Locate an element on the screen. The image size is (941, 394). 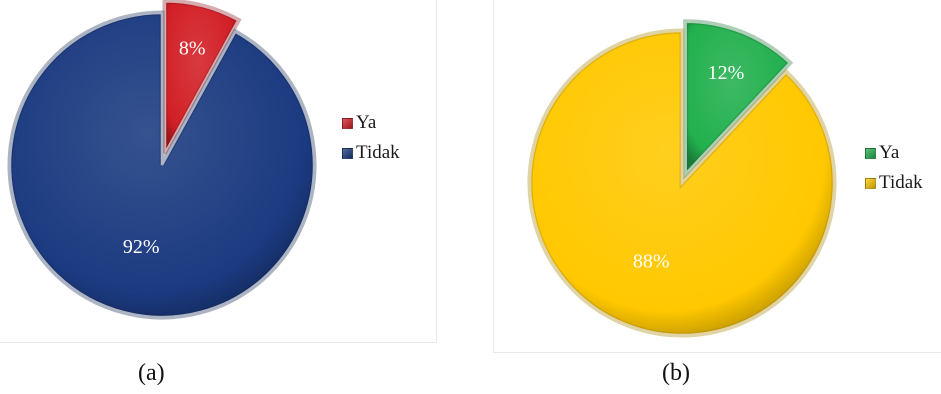
caption-a: (a) is located at coordinates (151, 373).